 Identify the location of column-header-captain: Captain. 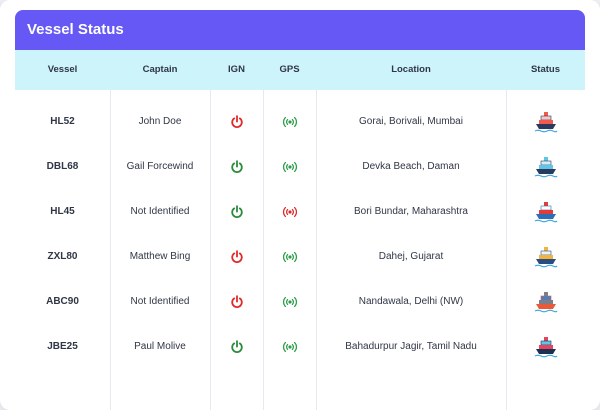
(160, 69).